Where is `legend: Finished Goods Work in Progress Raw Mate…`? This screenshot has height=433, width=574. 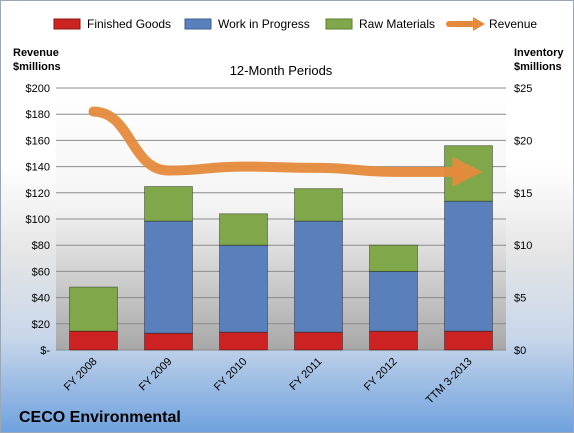
legend: Finished Goods Work in Progress Raw Mate… is located at coordinates (295, 24).